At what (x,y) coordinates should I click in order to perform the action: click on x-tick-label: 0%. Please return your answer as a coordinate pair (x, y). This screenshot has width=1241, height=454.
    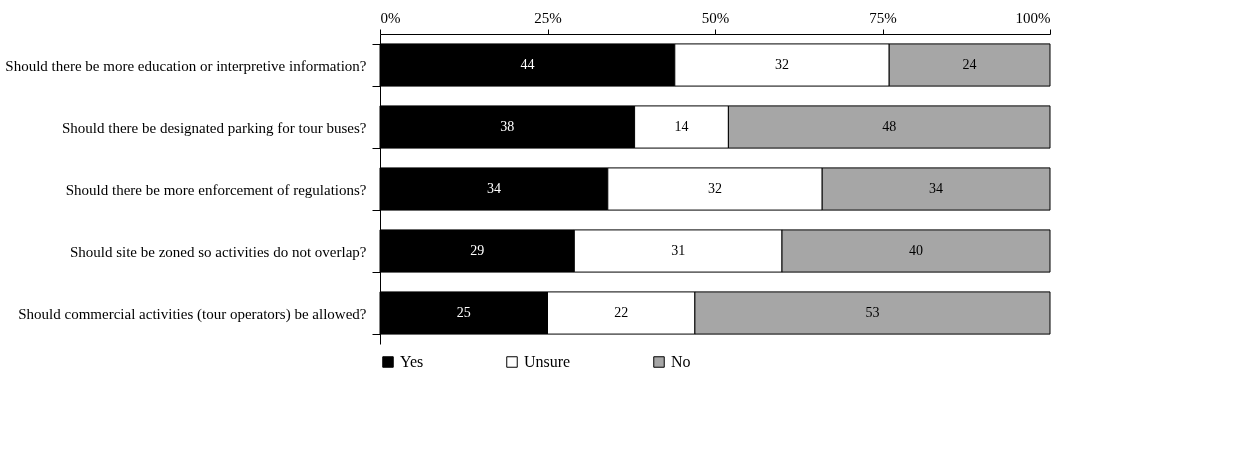
    Looking at the image, I should click on (390, 17).